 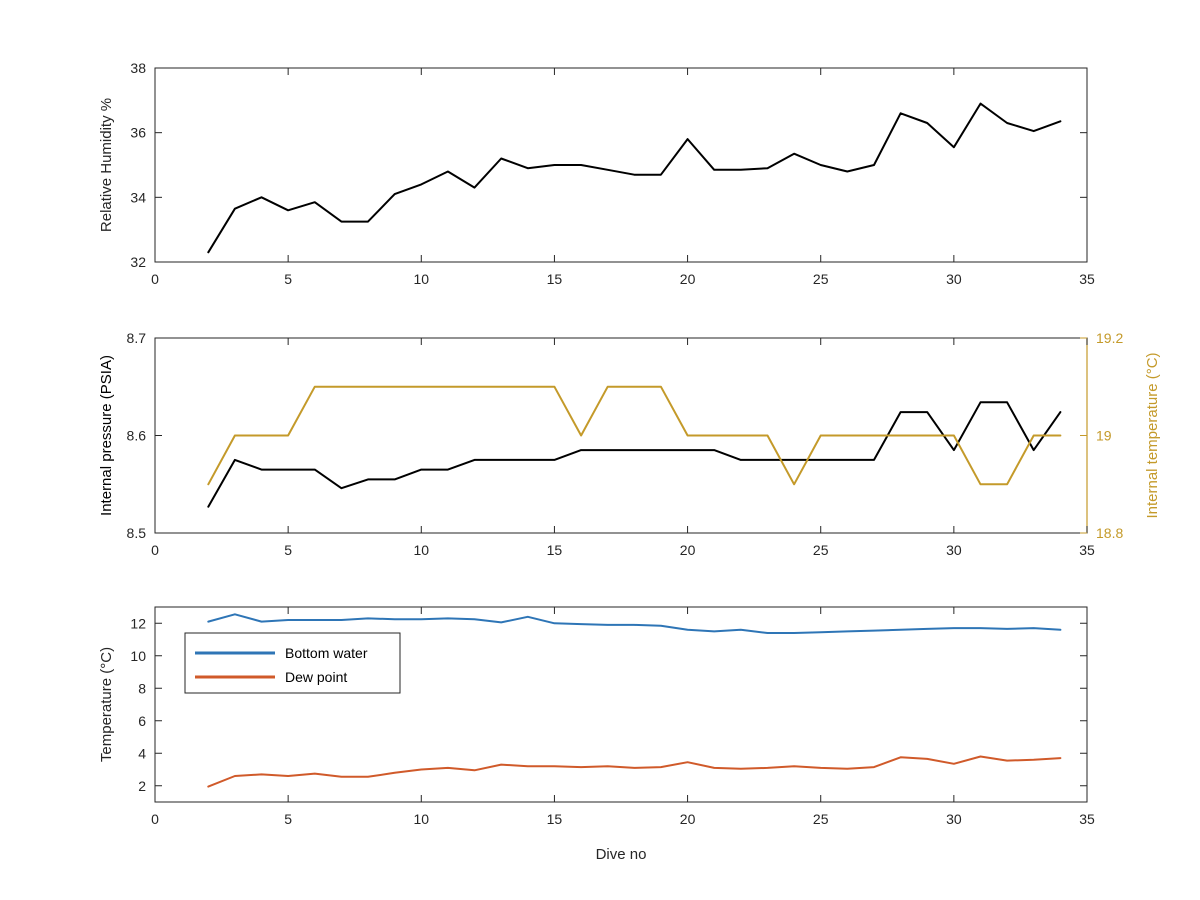 What do you see at coordinates (316, 677) in the screenshot?
I see `legend-label-1: Dew point` at bounding box center [316, 677].